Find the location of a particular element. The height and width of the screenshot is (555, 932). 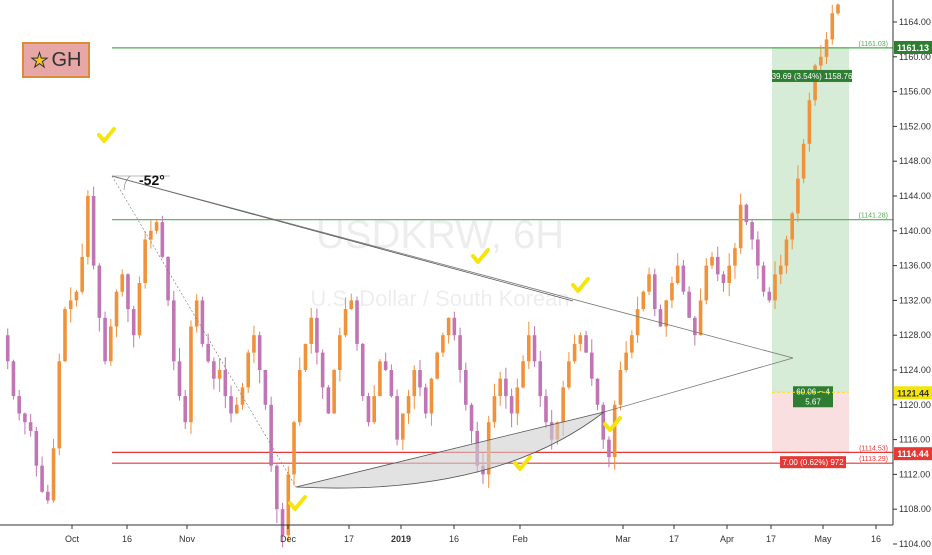

watermark-symbol: USDKRW, 6H is located at coordinates (440, 235).